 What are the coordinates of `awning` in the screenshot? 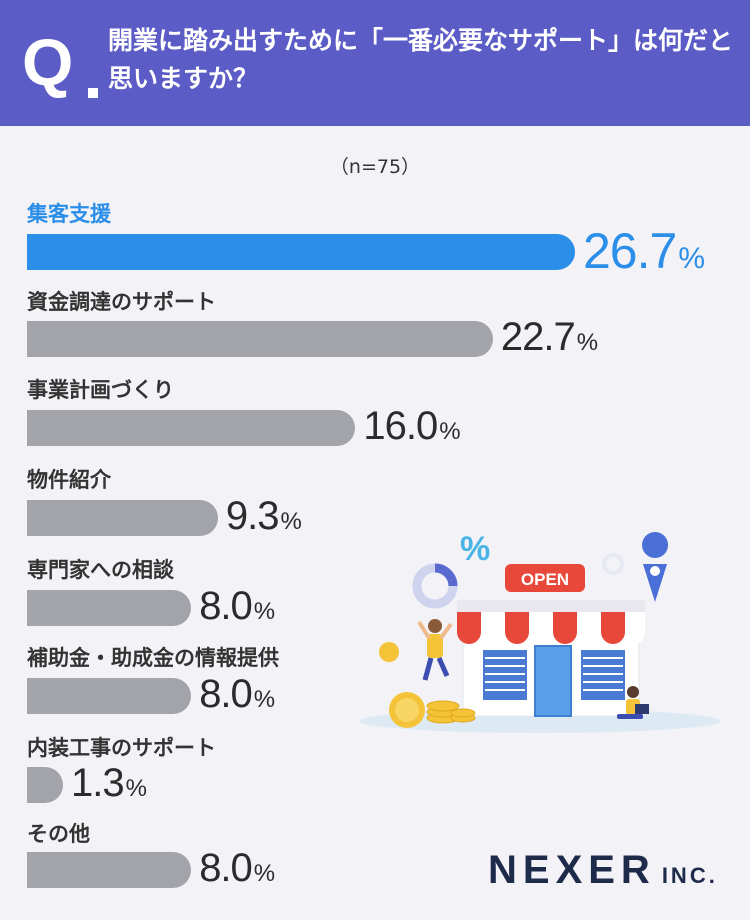 It's located at (551, 628).